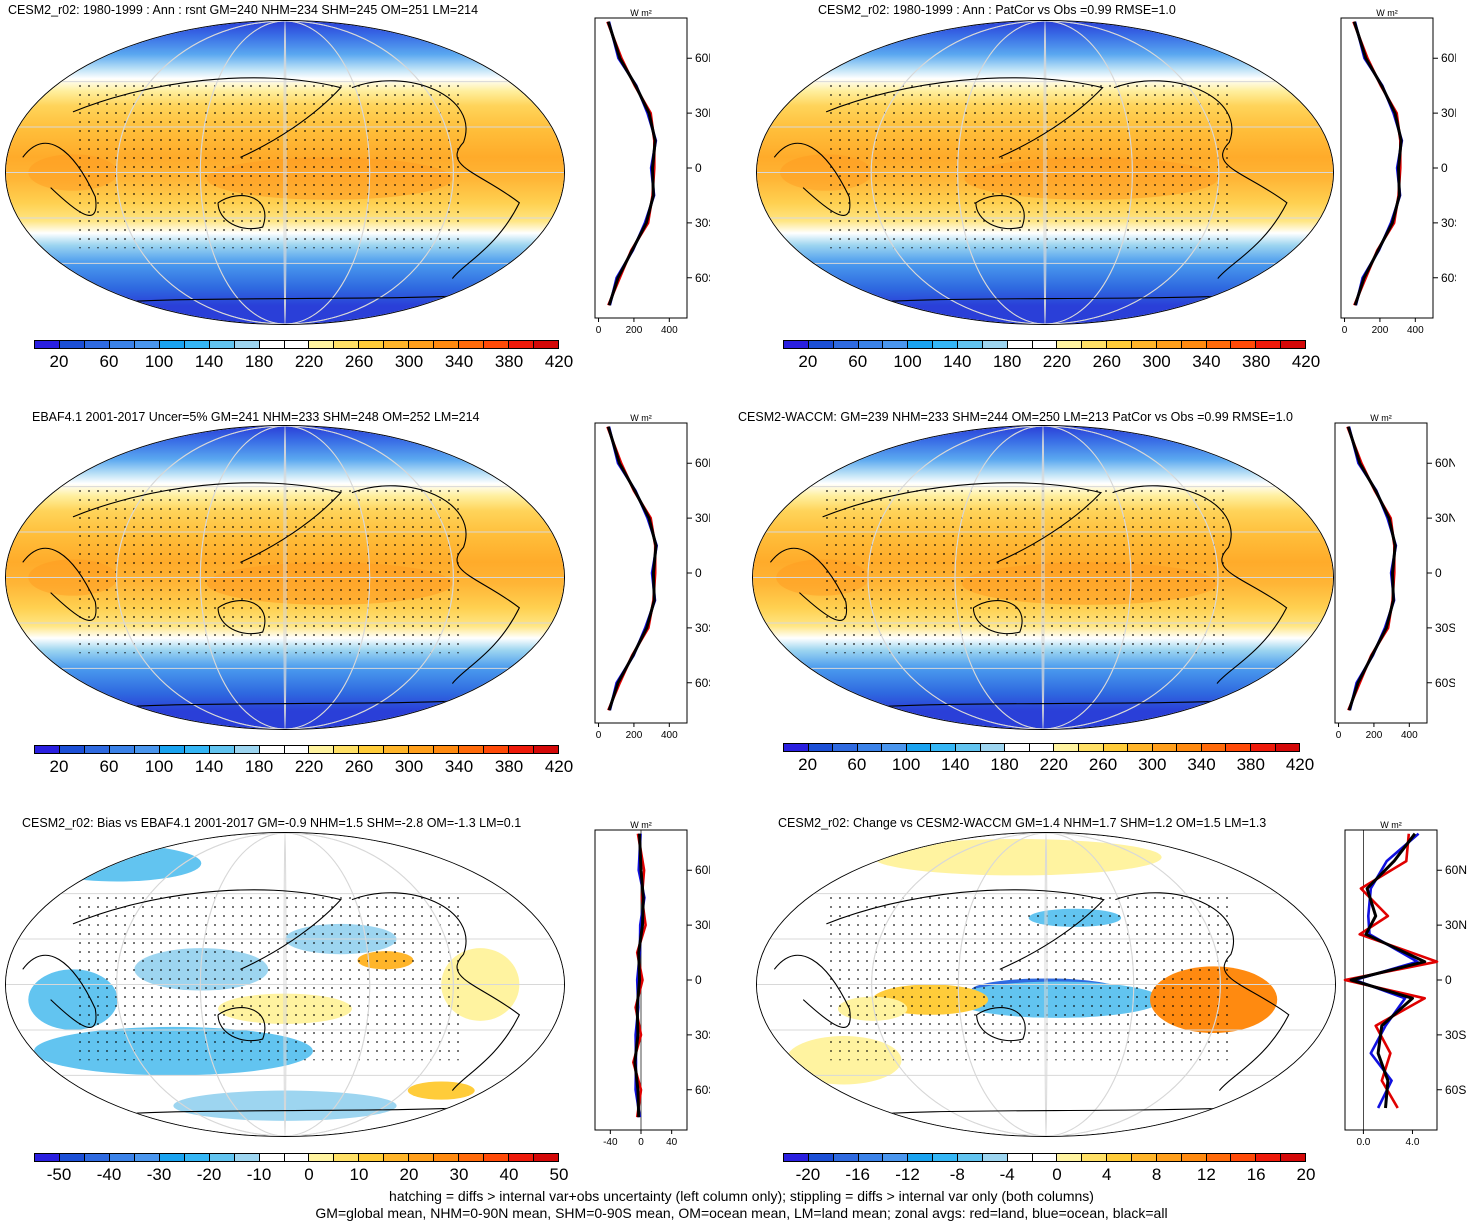 The image size is (1483, 1221). Describe the element at coordinates (610, 1142) in the screenshot. I see `zonal-x-tick-label: -40` at that location.